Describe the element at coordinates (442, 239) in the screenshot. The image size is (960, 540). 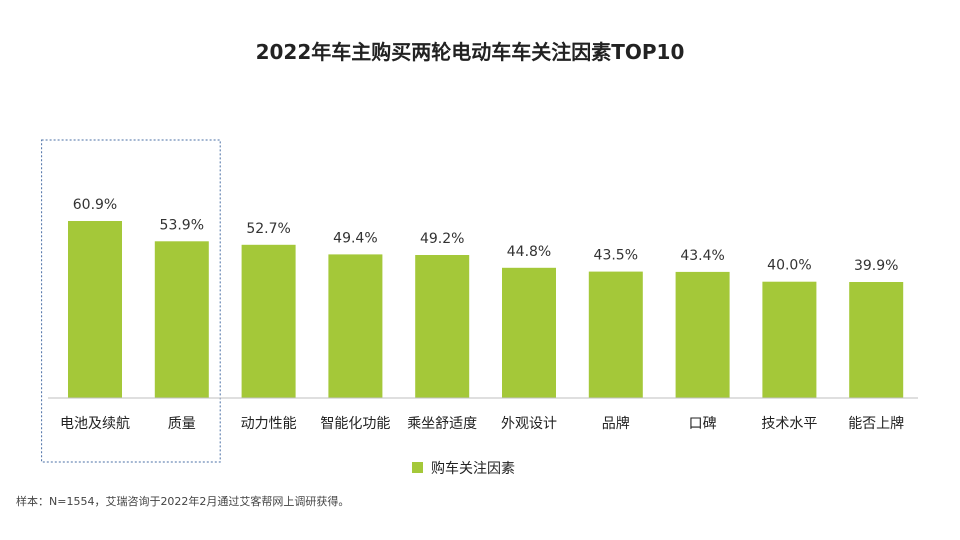
I see `value-label-5: 49.2%` at that location.